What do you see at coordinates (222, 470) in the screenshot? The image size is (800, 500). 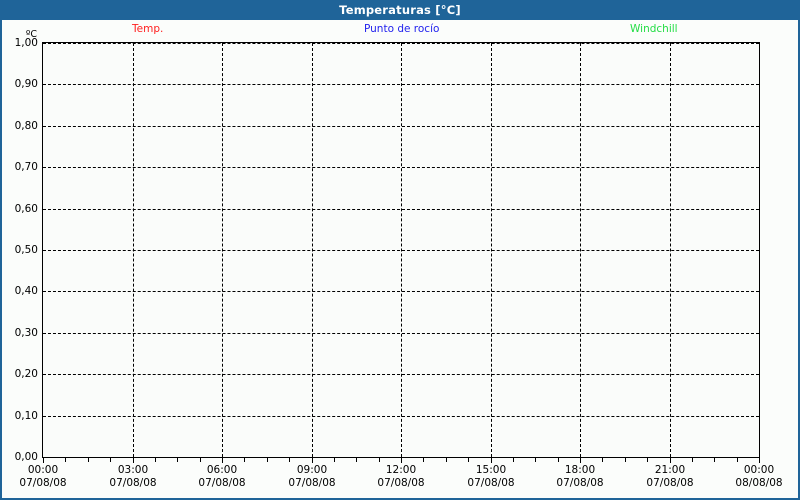 I see `x-axis-tick-time: 06:00` at bounding box center [222, 470].